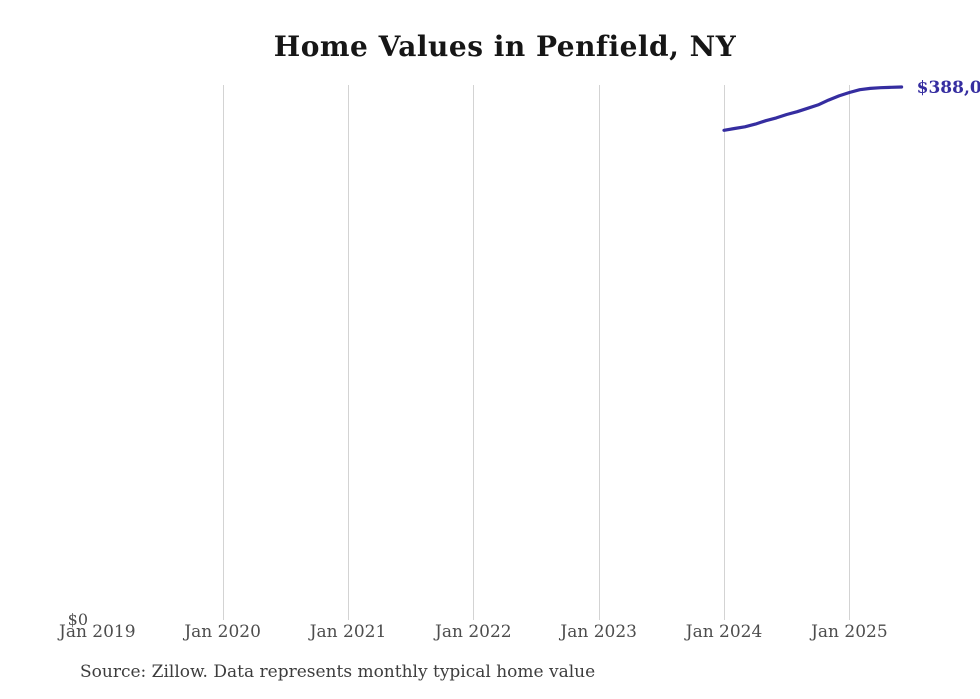 The height and width of the screenshot is (699, 980). Describe the element at coordinates (849, 632) in the screenshot. I see `x-tick-label: Jan 2025` at that location.